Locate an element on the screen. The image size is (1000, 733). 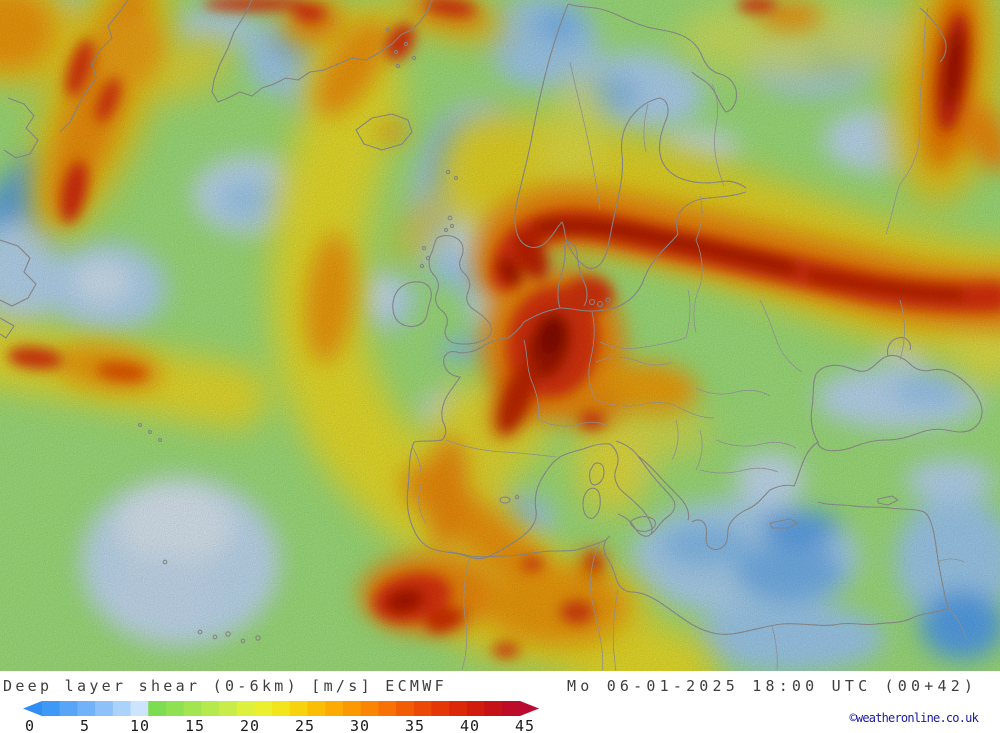
colorbar-tick-label: 10 is located at coordinates (140, 725).